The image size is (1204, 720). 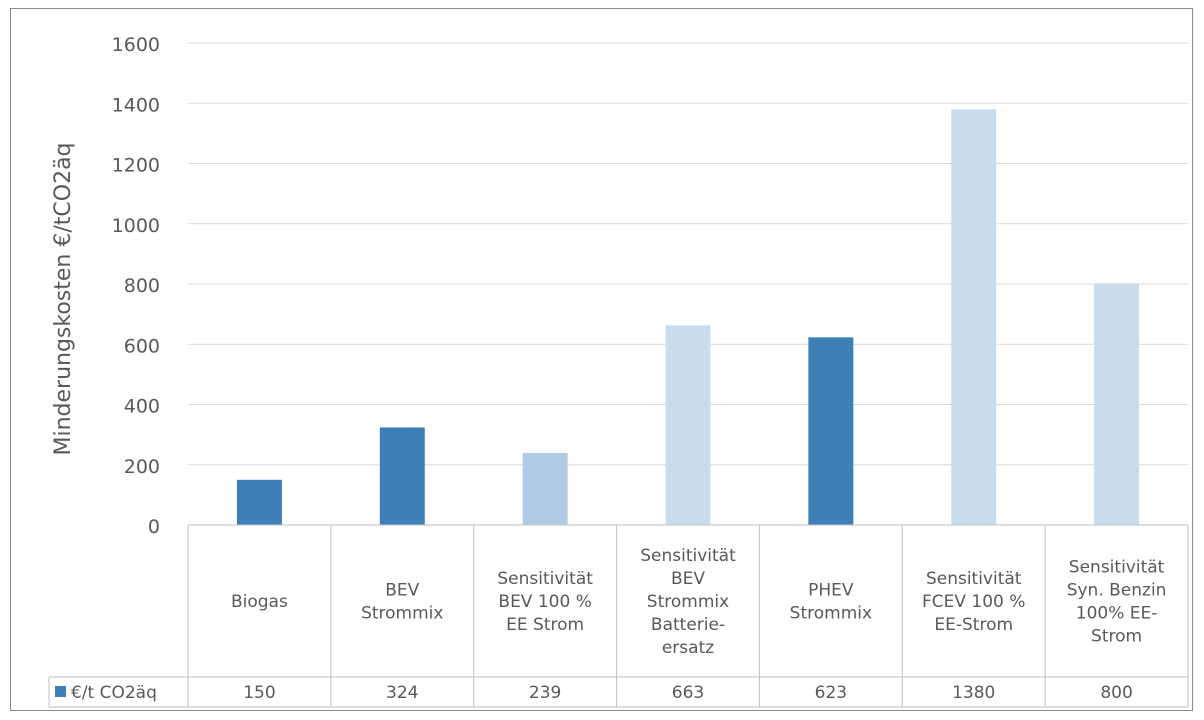 What do you see at coordinates (688, 602) in the screenshot?
I see `category-label: Sensitivität BEV Strommix Batterie-ersatz` at bounding box center [688, 602].